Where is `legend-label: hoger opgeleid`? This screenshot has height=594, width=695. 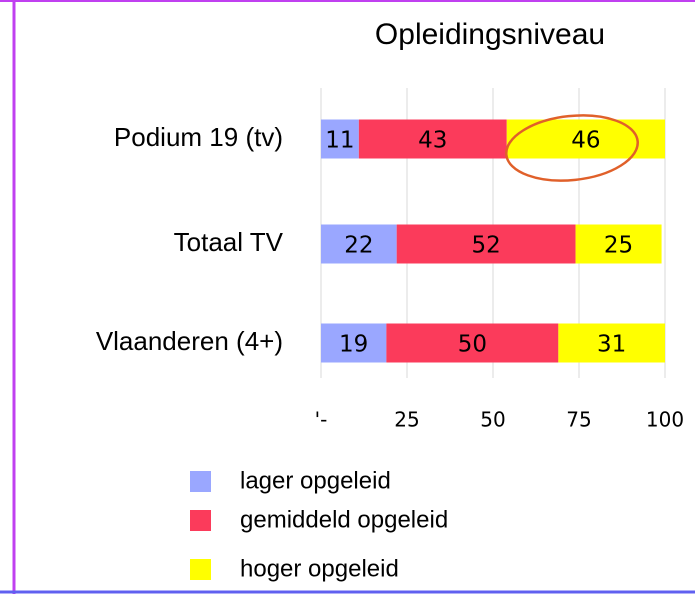
legend-label: hoger opgeleid is located at coordinates (319, 568).